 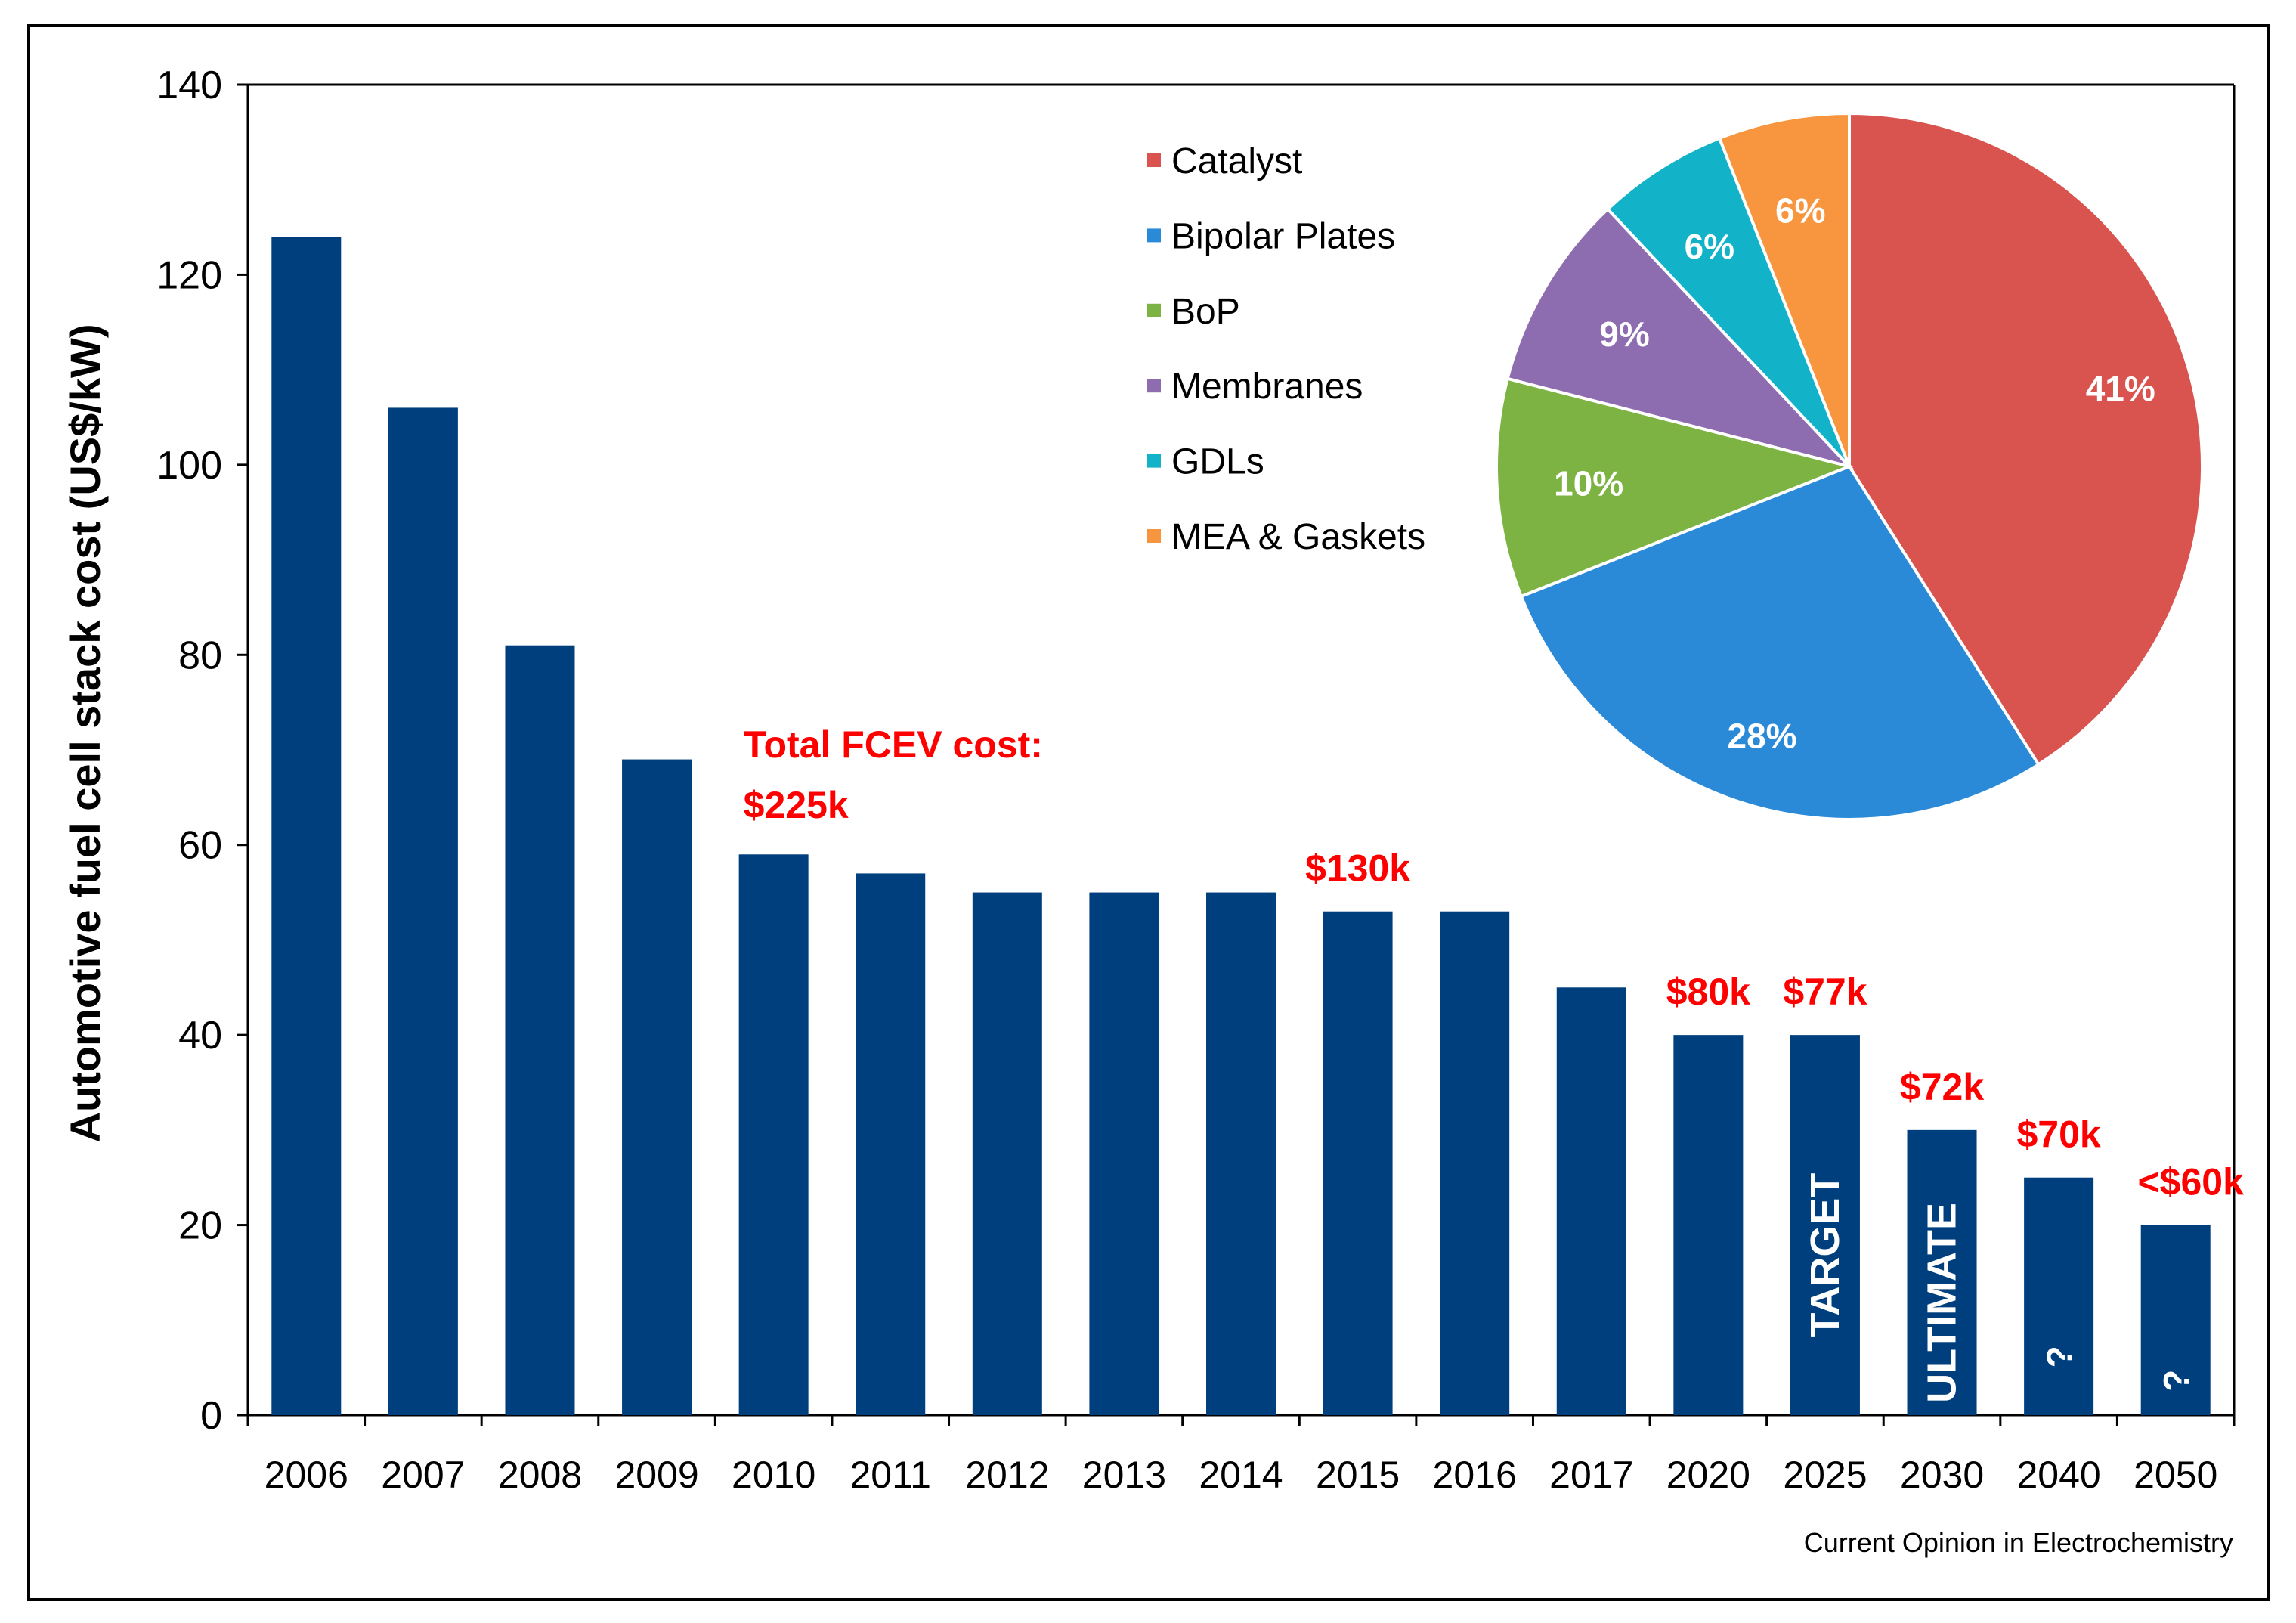 What do you see at coordinates (1298, 537) in the screenshot?
I see `legend-label: MEA & Gaskets` at bounding box center [1298, 537].